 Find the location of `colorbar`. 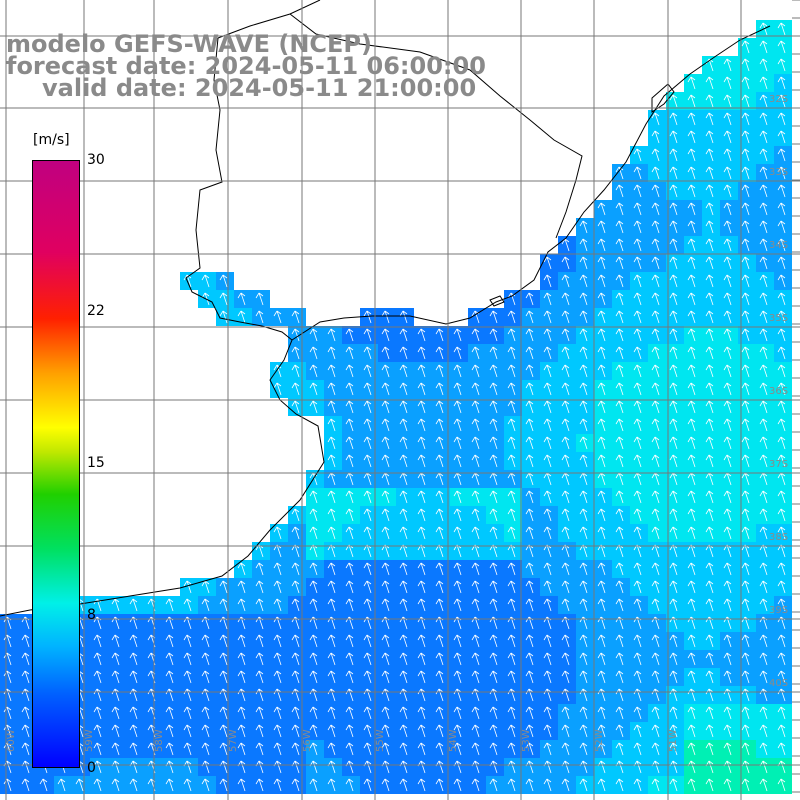

colorbar is located at coordinates (56, 464).